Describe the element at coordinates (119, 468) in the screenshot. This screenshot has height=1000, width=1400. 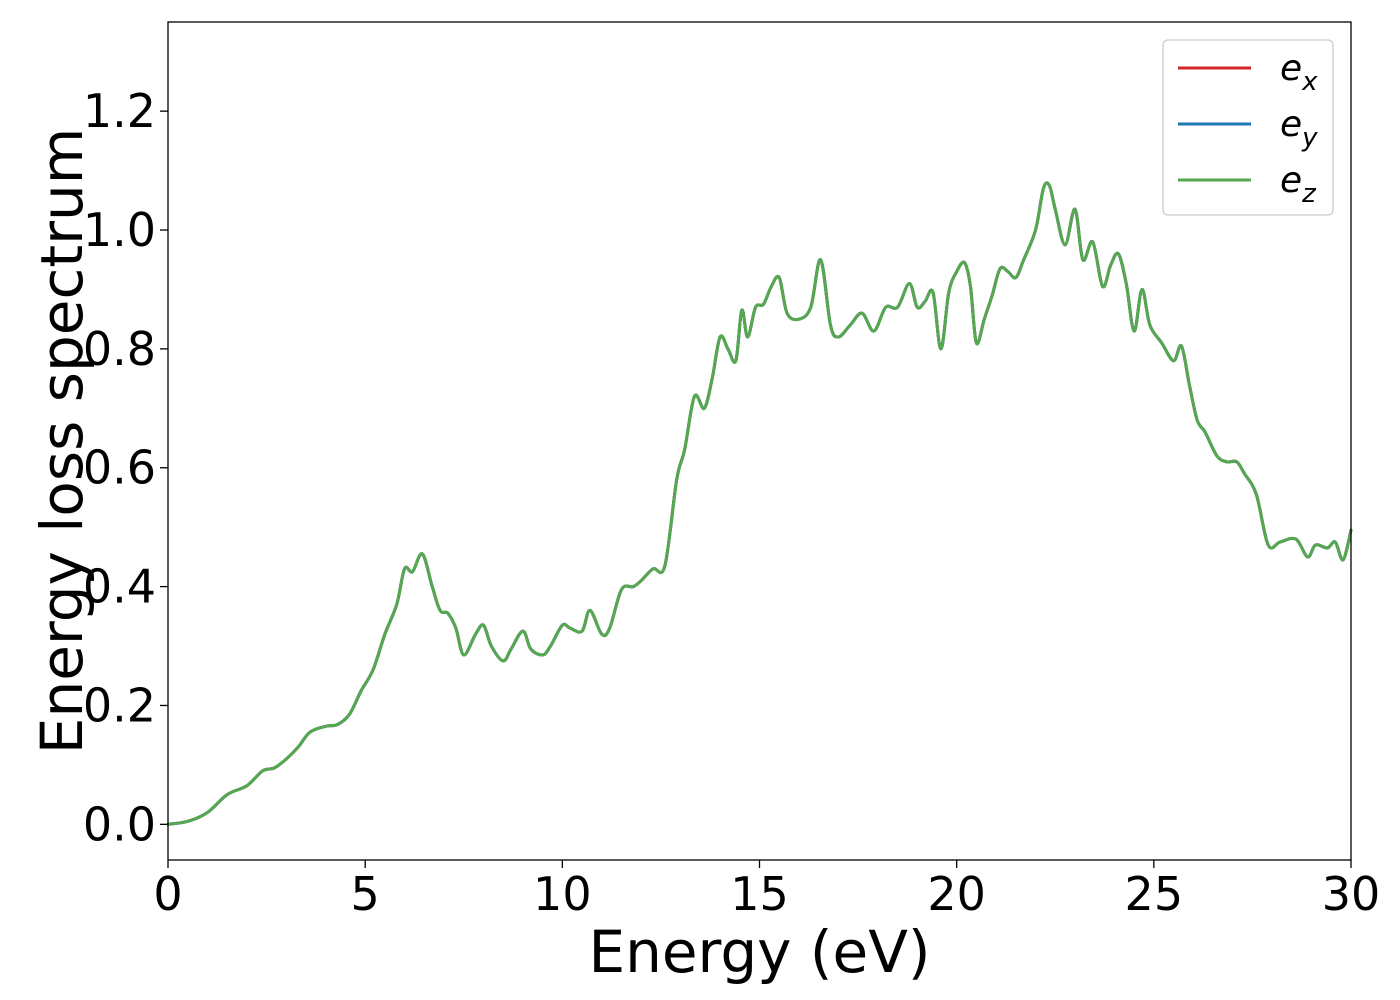
I see `y-tick-label: 0.6` at that location.